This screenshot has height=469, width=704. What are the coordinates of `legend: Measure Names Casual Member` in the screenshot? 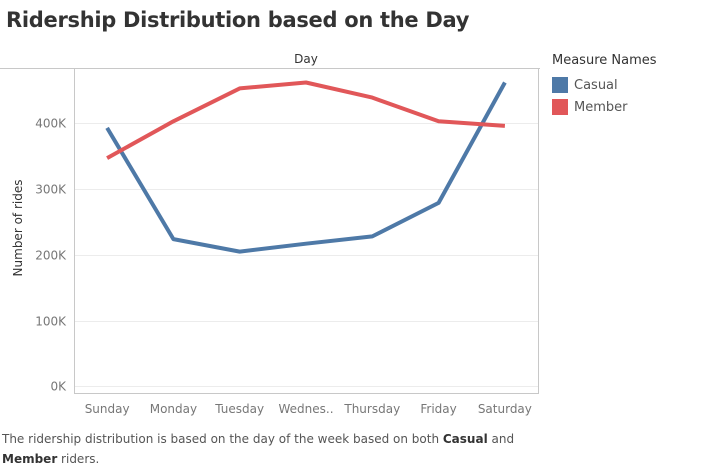 It's located at (604, 85).